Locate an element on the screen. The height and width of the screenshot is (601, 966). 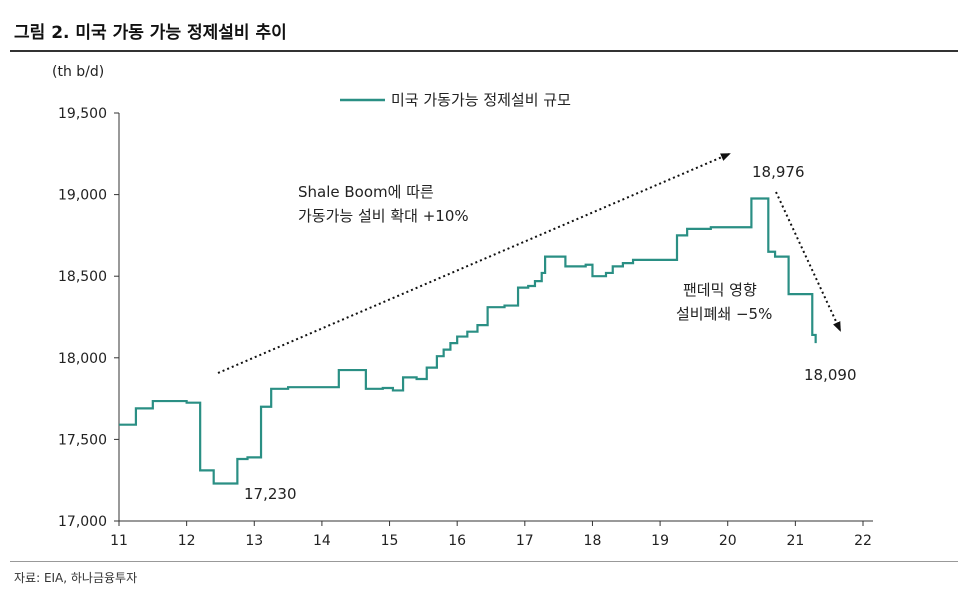
figure-title: 그림 2. 미국 가동 가능 정제설비 추이 is located at coordinates (150, 33).